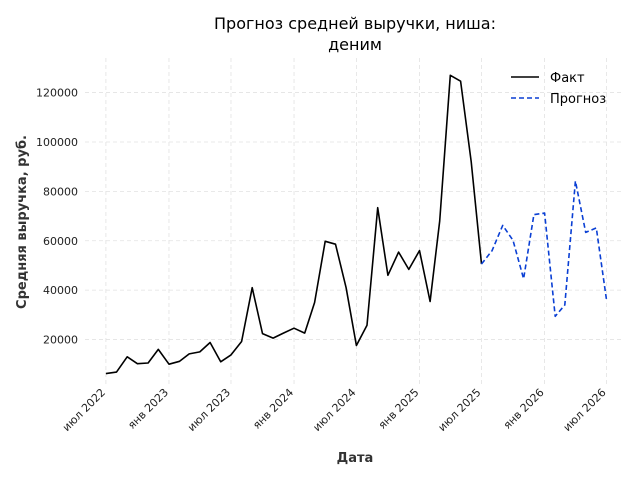 The height and width of the screenshot is (480, 640). I want to click on y-tick-label: 80000, so click(60, 191).